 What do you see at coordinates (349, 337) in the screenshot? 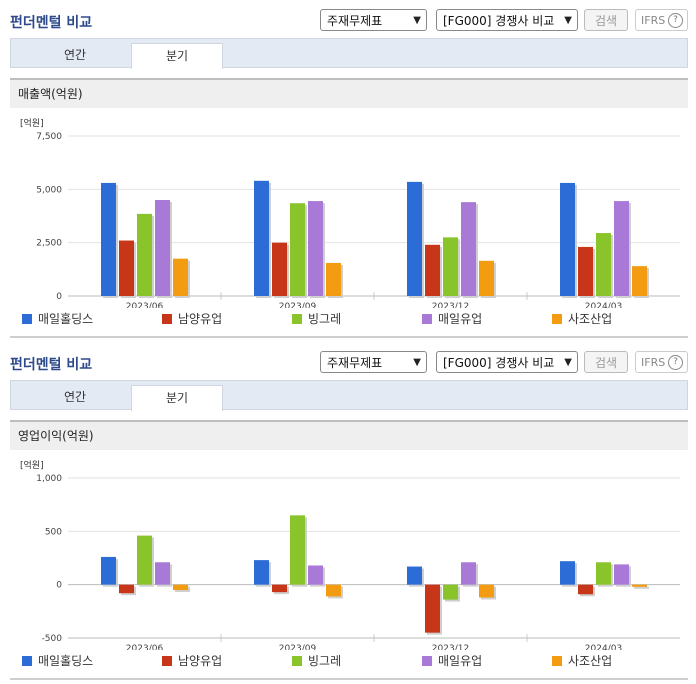
I see `divider` at bounding box center [349, 337].